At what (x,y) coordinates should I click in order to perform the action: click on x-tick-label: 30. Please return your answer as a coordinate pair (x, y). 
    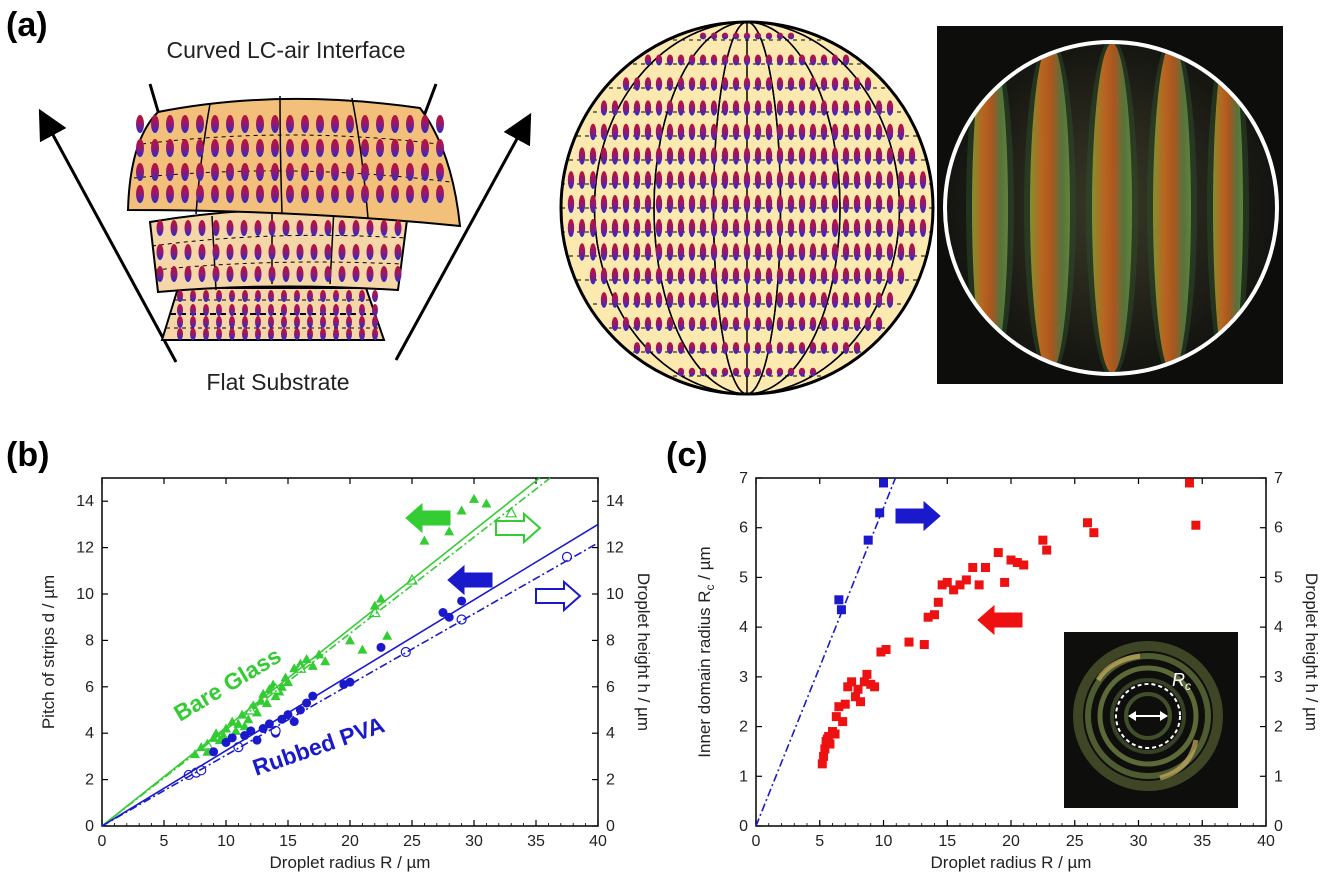
    Looking at the image, I should click on (474, 841).